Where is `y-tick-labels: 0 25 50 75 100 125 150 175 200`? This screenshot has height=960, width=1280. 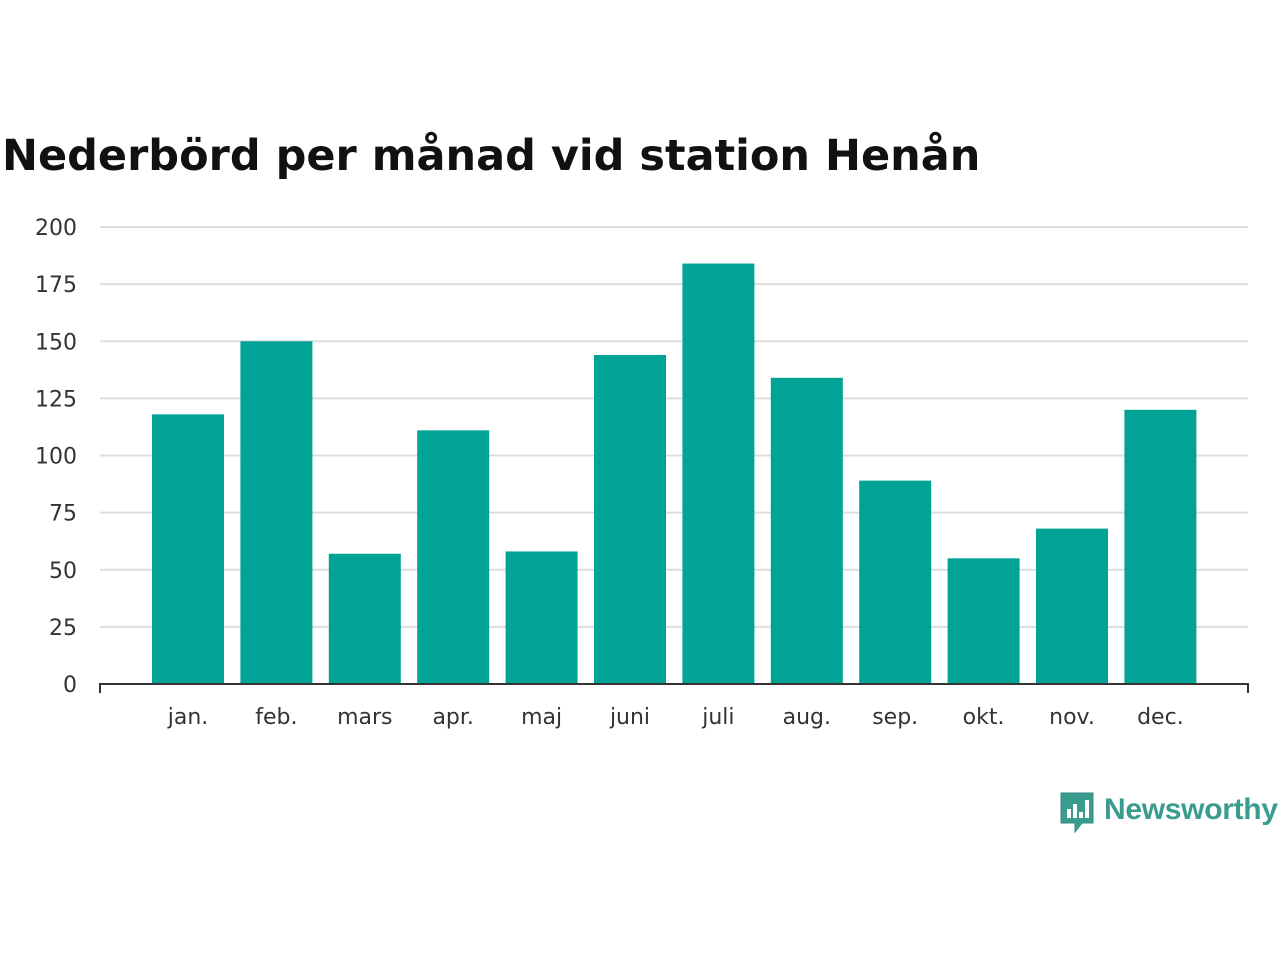 y-tick-labels: 0 25 50 75 100 125 150 175 200 is located at coordinates (56, 457).